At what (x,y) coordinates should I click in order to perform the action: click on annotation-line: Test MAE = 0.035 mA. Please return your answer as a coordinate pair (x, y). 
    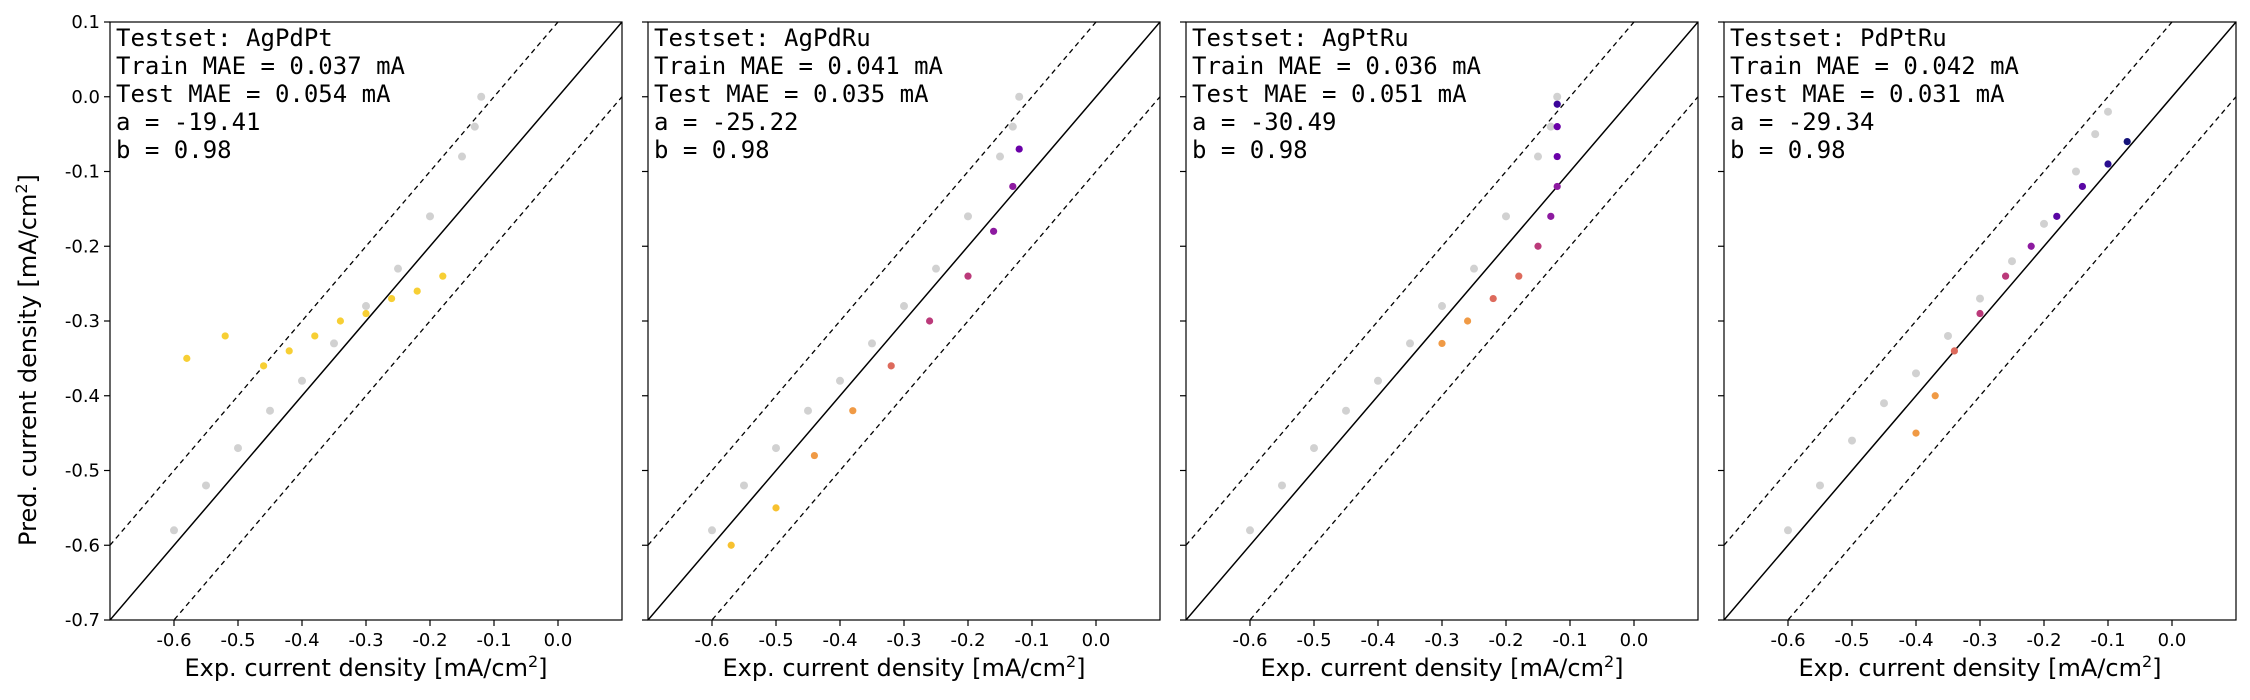
    Looking at the image, I should click on (791, 94).